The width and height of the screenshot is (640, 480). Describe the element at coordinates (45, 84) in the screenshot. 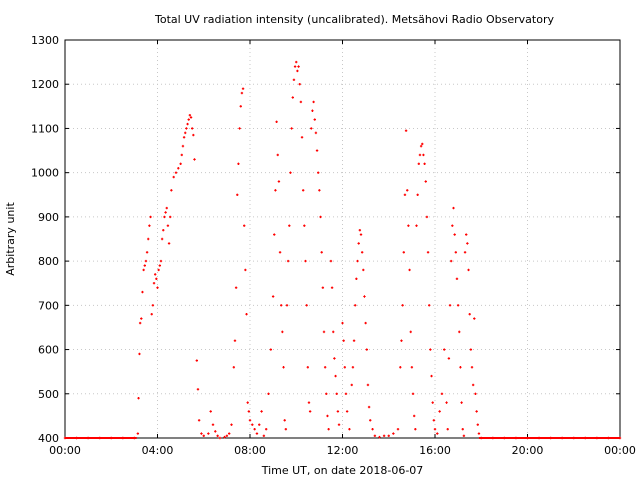

I see `y-tick-label: 1200` at that location.